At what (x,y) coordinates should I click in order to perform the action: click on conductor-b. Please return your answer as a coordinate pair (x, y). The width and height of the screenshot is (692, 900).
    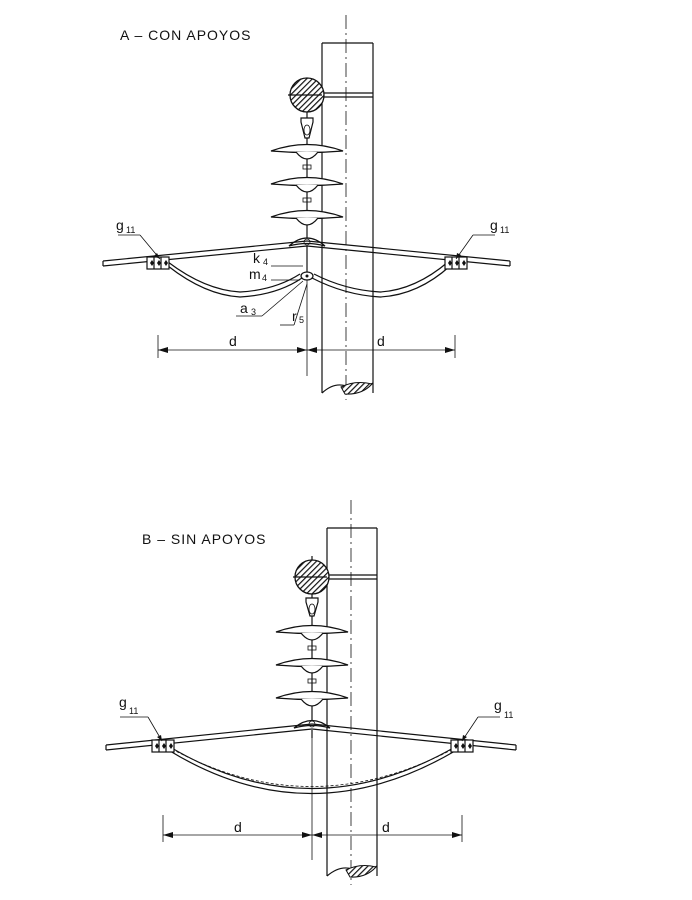
    Looking at the image, I should click on (311, 737).